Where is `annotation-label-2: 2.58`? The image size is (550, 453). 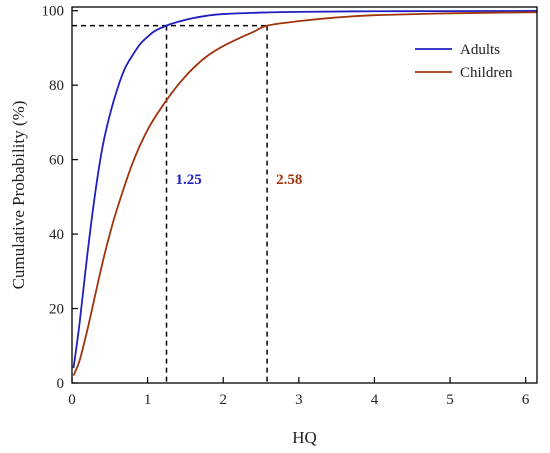
annotation-label-2: 2.58 is located at coordinates (289, 180).